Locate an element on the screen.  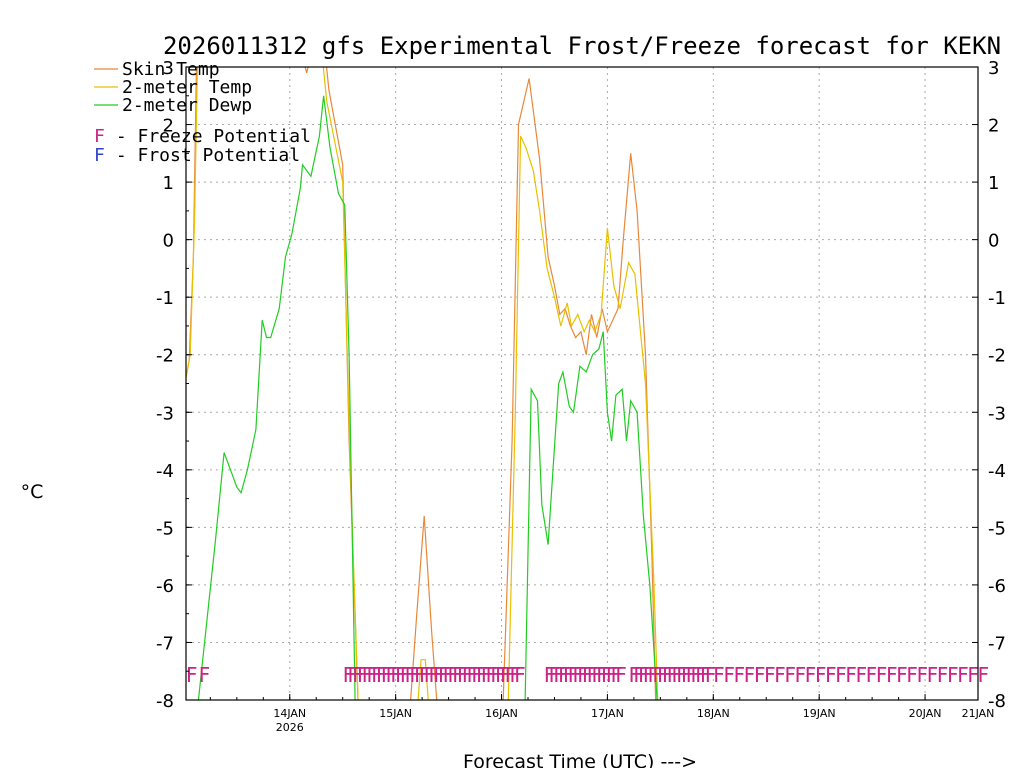
y-tick-label-right: 2 is located at coordinates (993, 126).